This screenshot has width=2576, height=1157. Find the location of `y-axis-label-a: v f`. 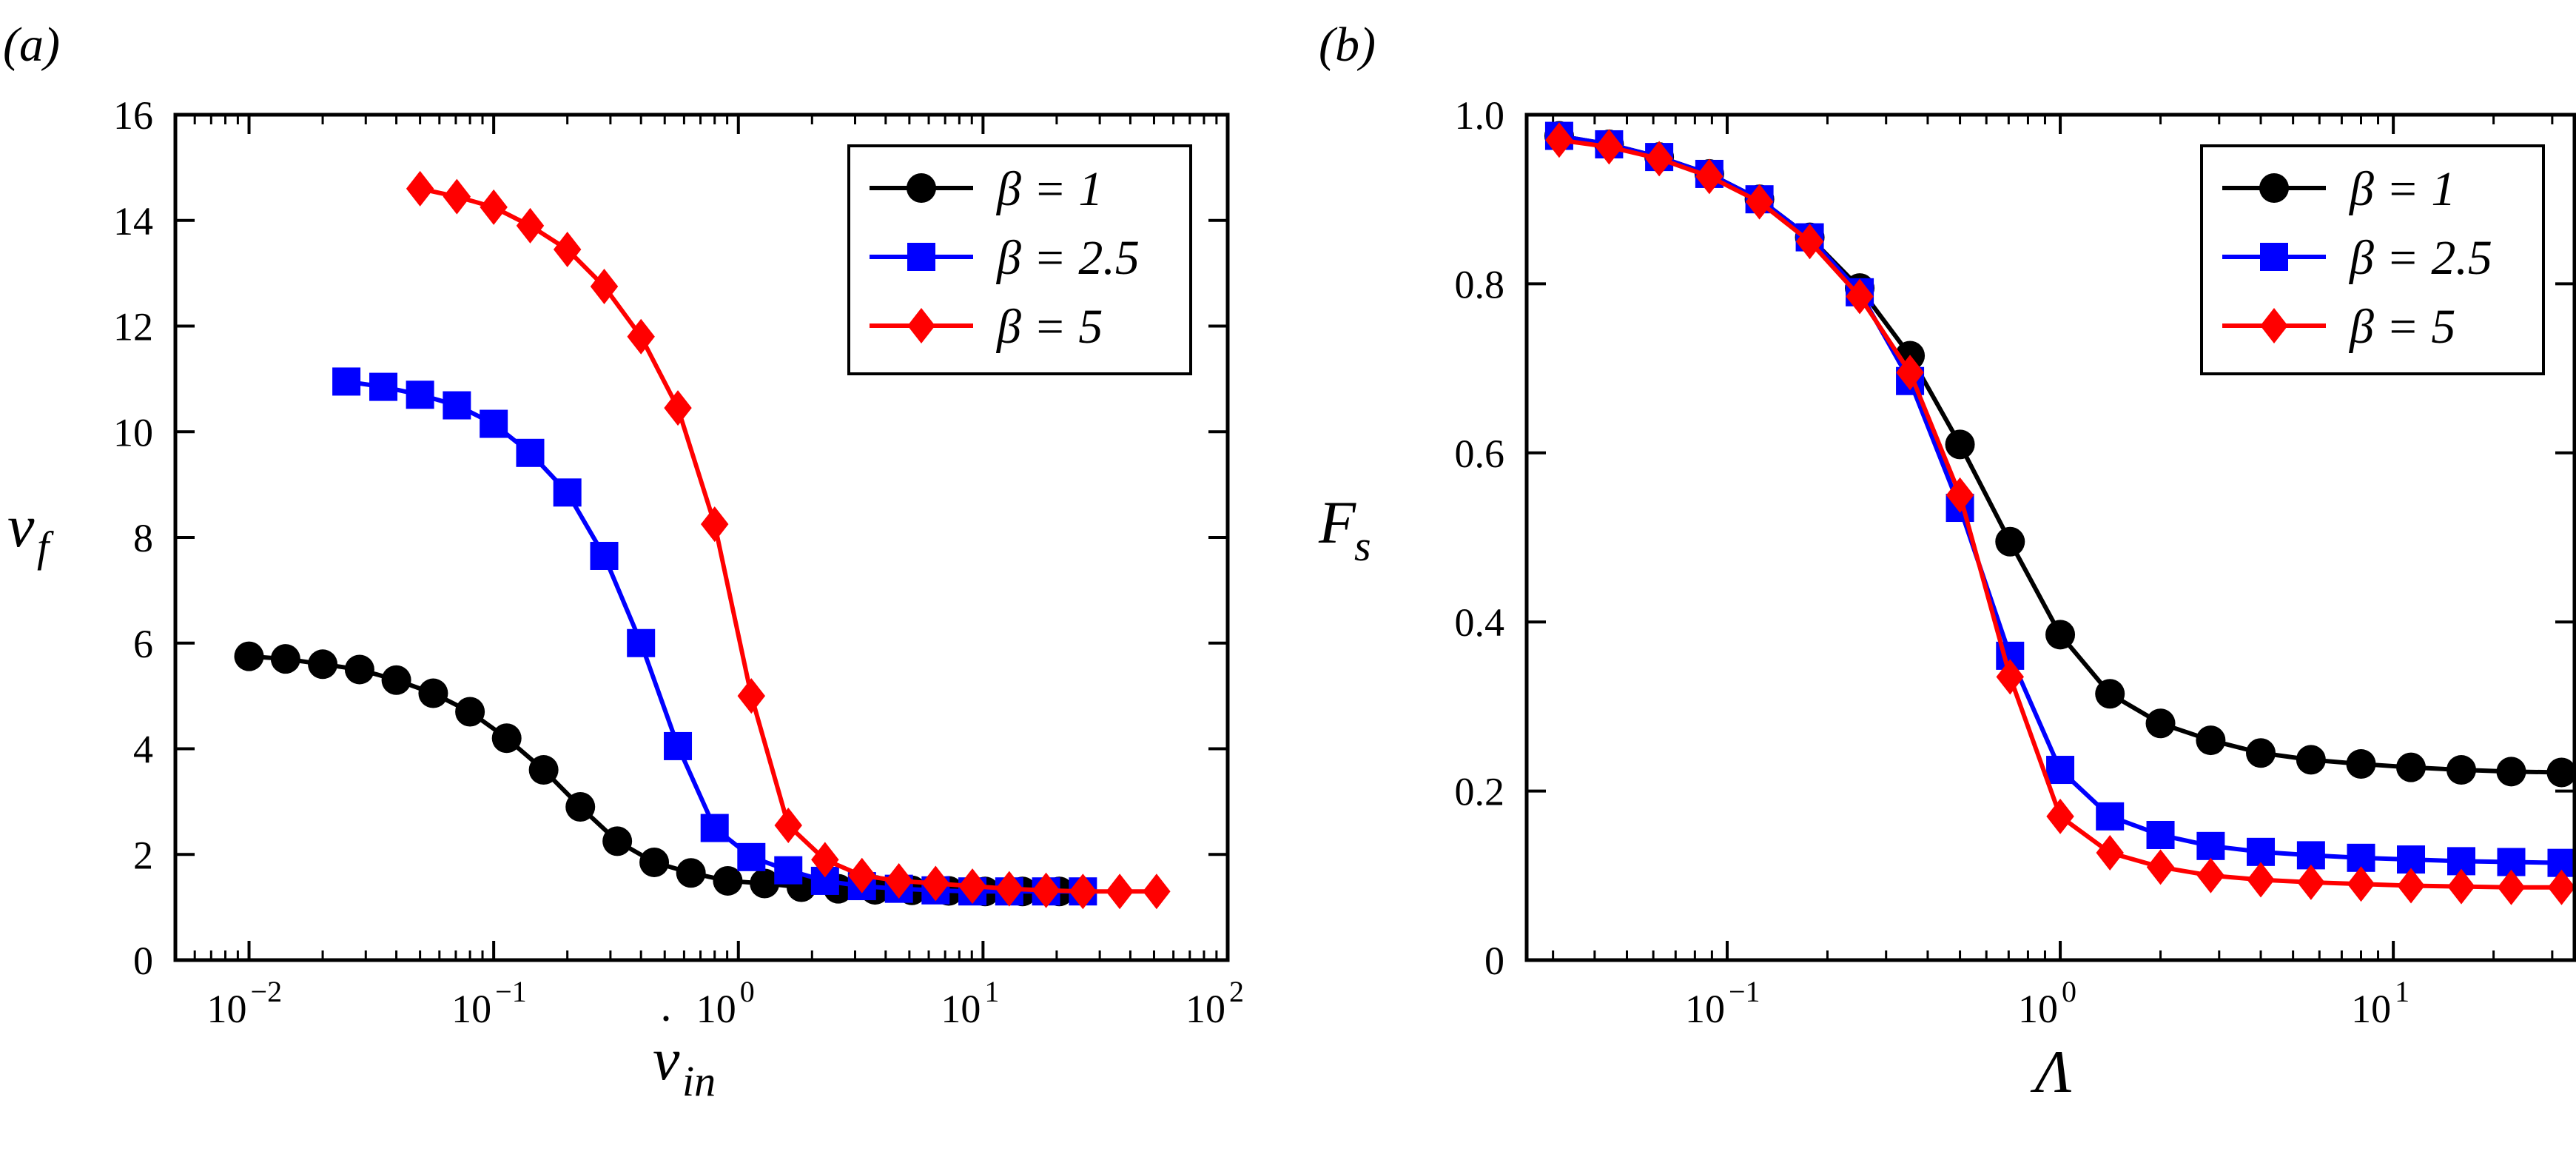

y-axis-label-a: v f is located at coordinates (30, 531).